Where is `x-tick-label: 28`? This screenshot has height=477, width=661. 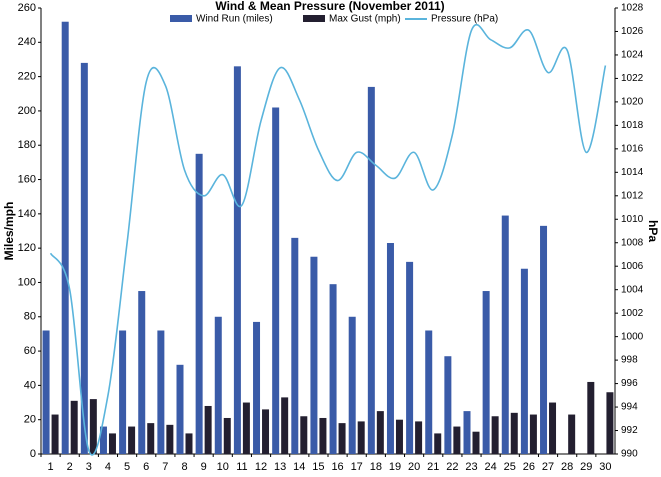 x-tick-label: 28 is located at coordinates (567, 467).